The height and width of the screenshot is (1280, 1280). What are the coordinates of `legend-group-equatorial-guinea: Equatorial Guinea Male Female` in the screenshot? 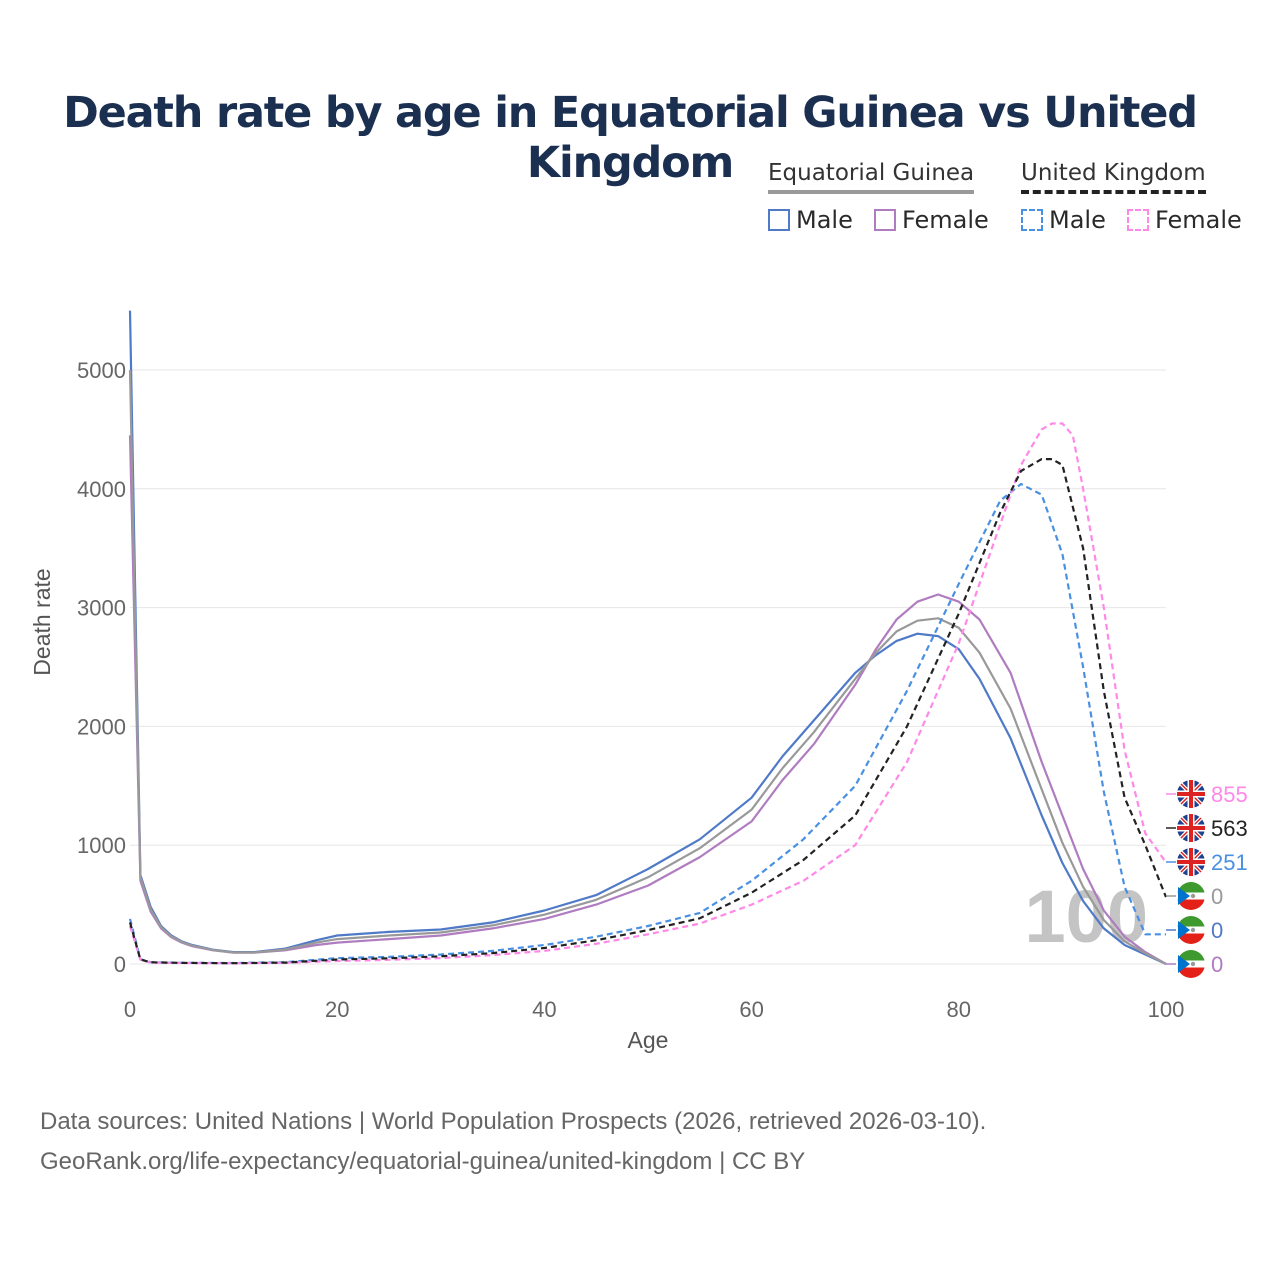 It's located at (878, 197).